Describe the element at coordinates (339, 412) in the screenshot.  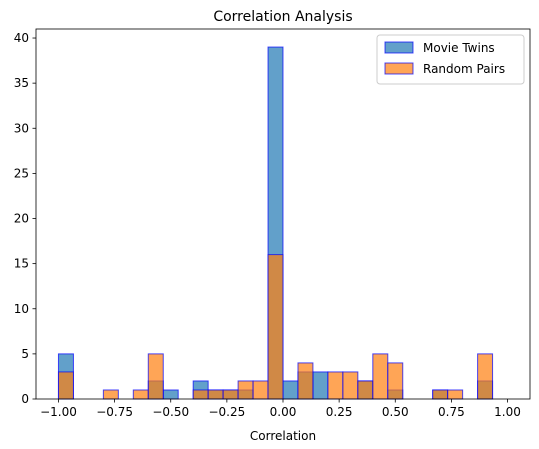
I see `x-tick-label: 0.25` at that location.